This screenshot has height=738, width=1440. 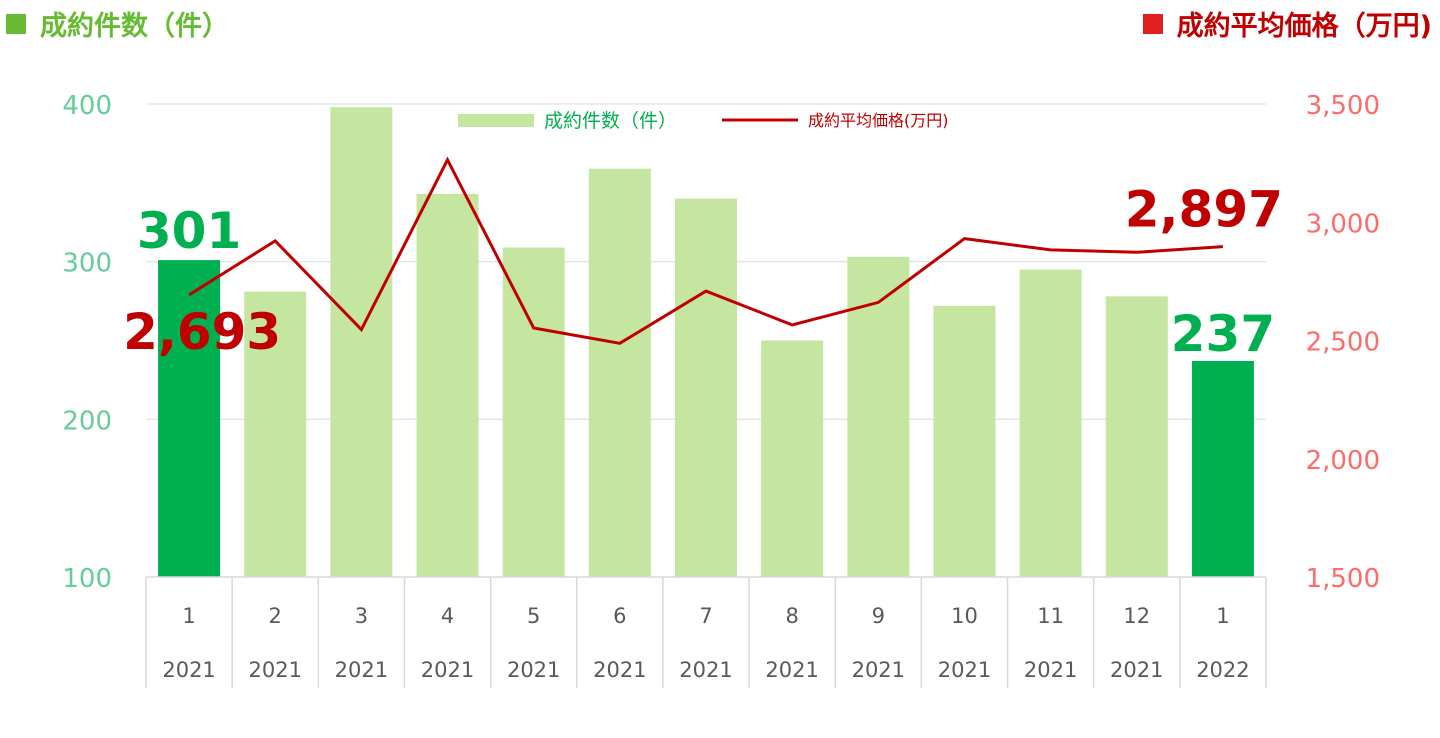 I want to click on green-square-icon, so click(x=16, y=23).